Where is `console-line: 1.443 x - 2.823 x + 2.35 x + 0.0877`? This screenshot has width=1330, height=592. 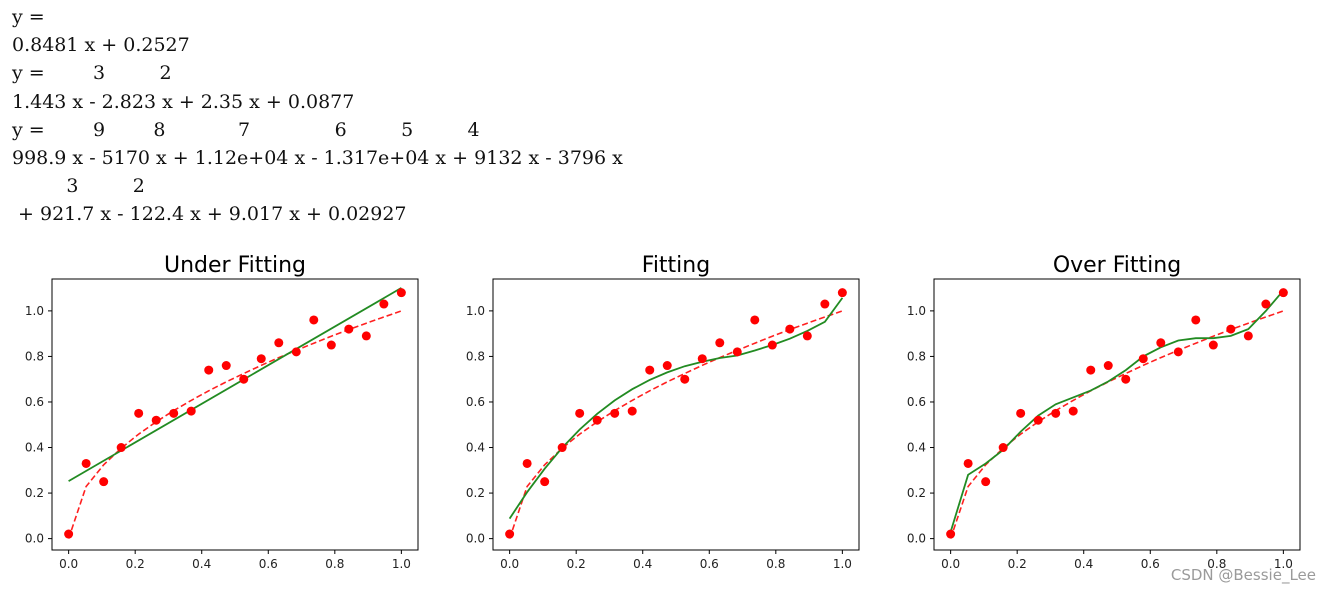 console-line: 1.443 x - 2.823 x + 2.35 x + 0.0877 is located at coordinates (183, 101).